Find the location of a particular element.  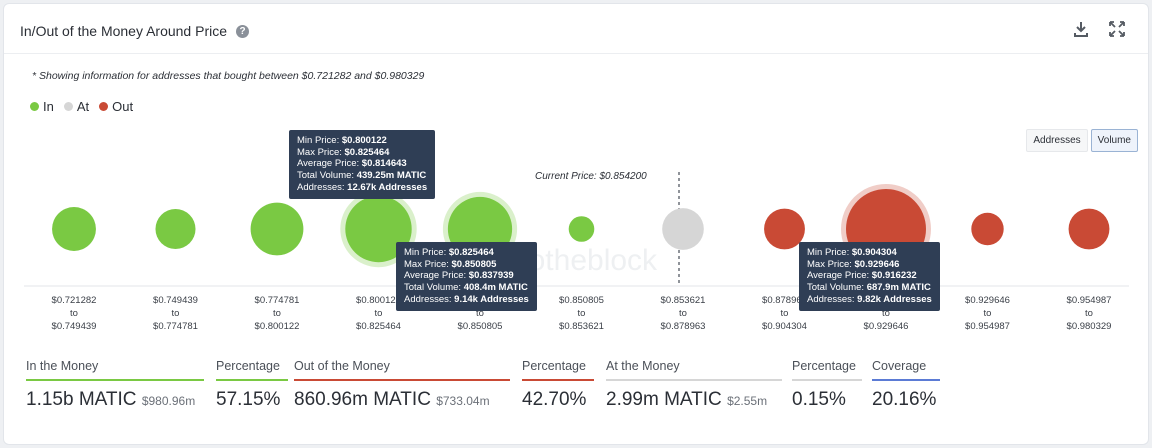

stat-label: In the Money is located at coordinates (115, 370).